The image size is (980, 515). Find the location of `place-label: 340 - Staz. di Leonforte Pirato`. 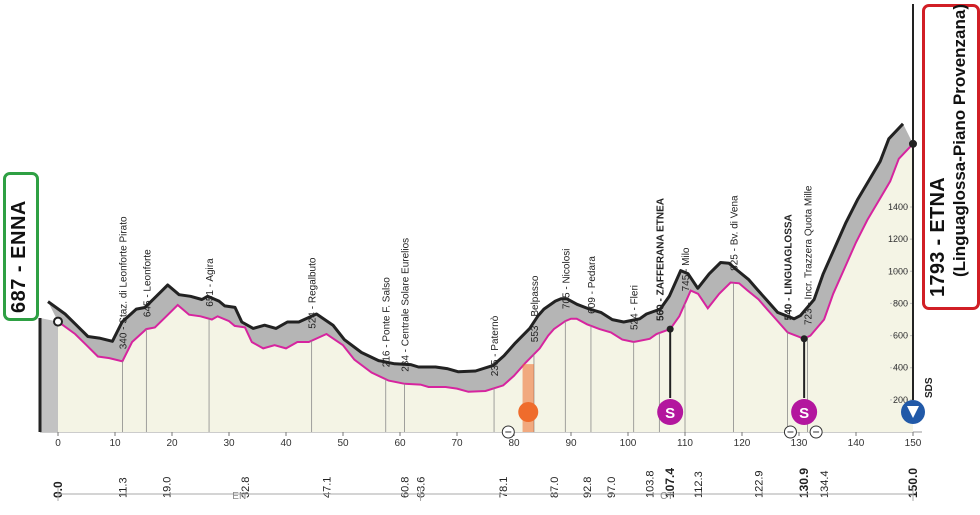

place-label: 340 - Staz. di Leonforte Pirato is located at coordinates (123, 282).